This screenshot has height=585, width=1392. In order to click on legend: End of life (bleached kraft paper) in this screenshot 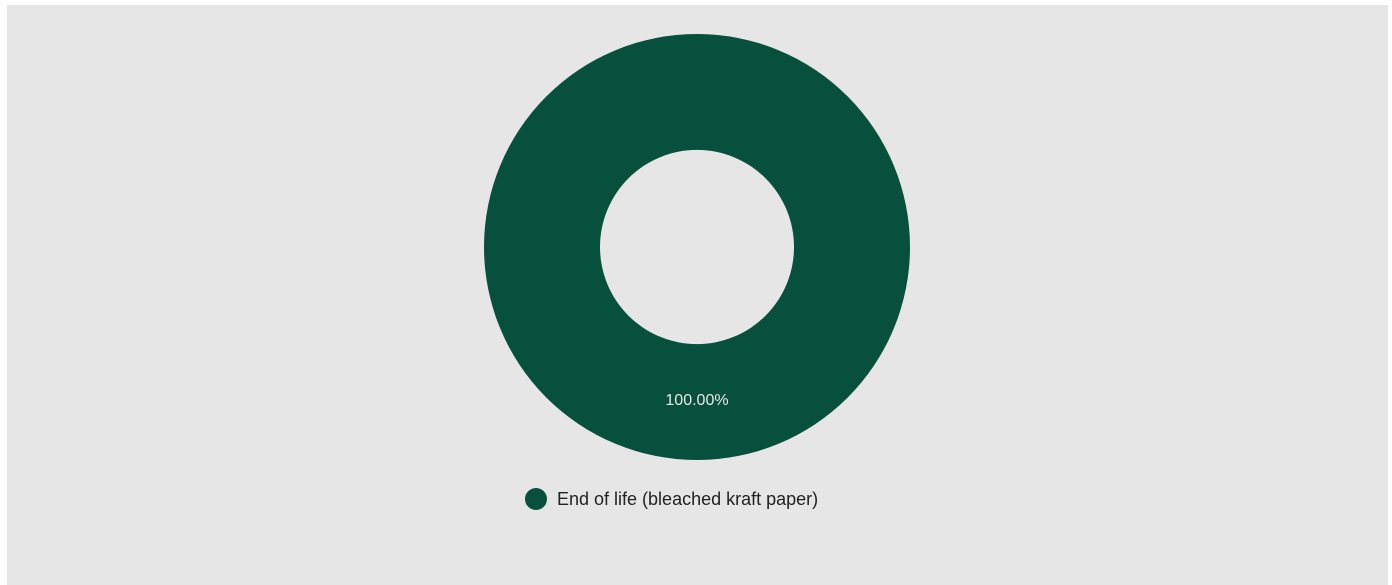, I will do `click(671, 499)`.